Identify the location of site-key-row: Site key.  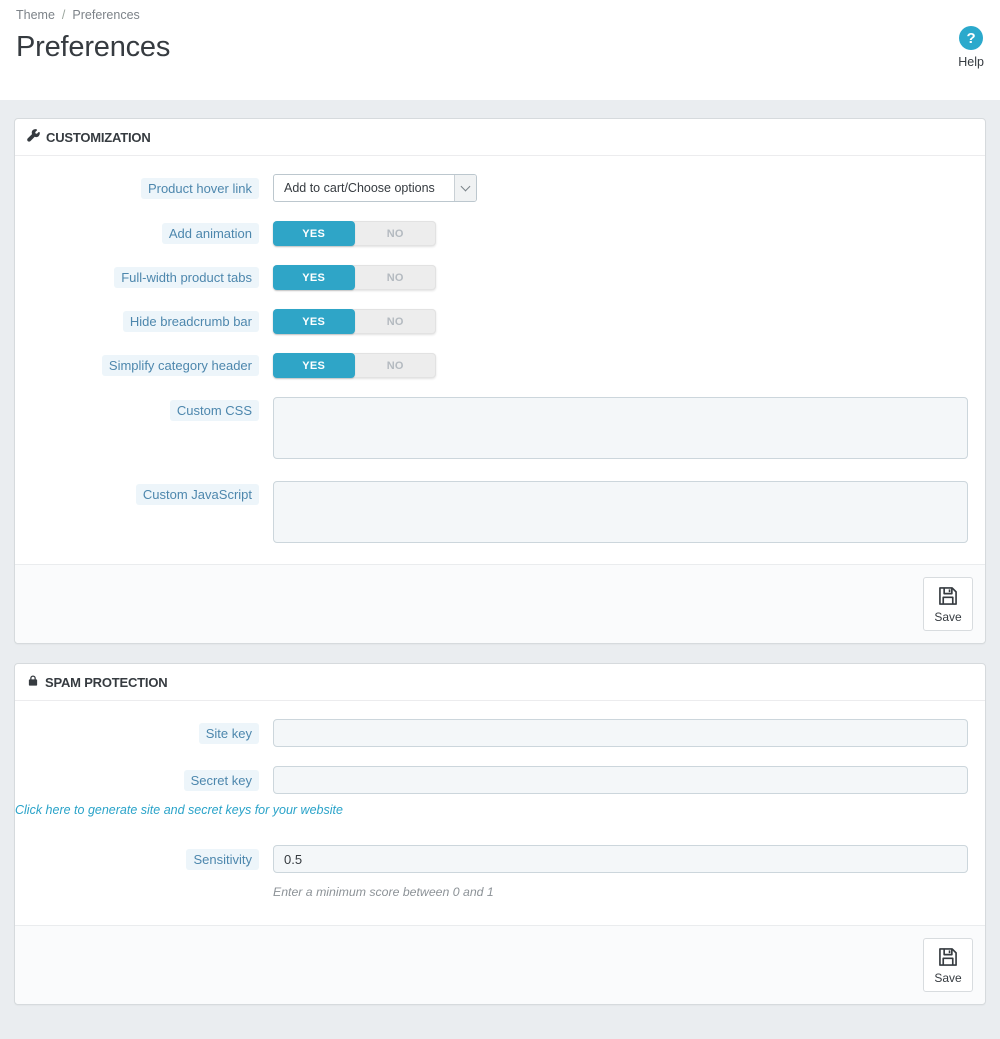
(500, 733).